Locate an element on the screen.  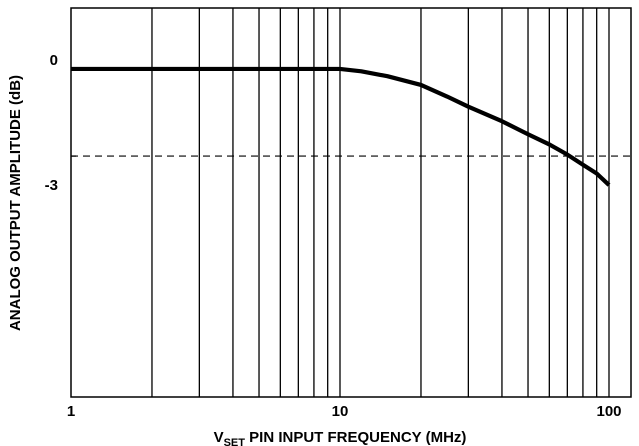
x-axis-label: VSET PIN INPUT FREQUENCY (MHz) is located at coordinates (340, 437).